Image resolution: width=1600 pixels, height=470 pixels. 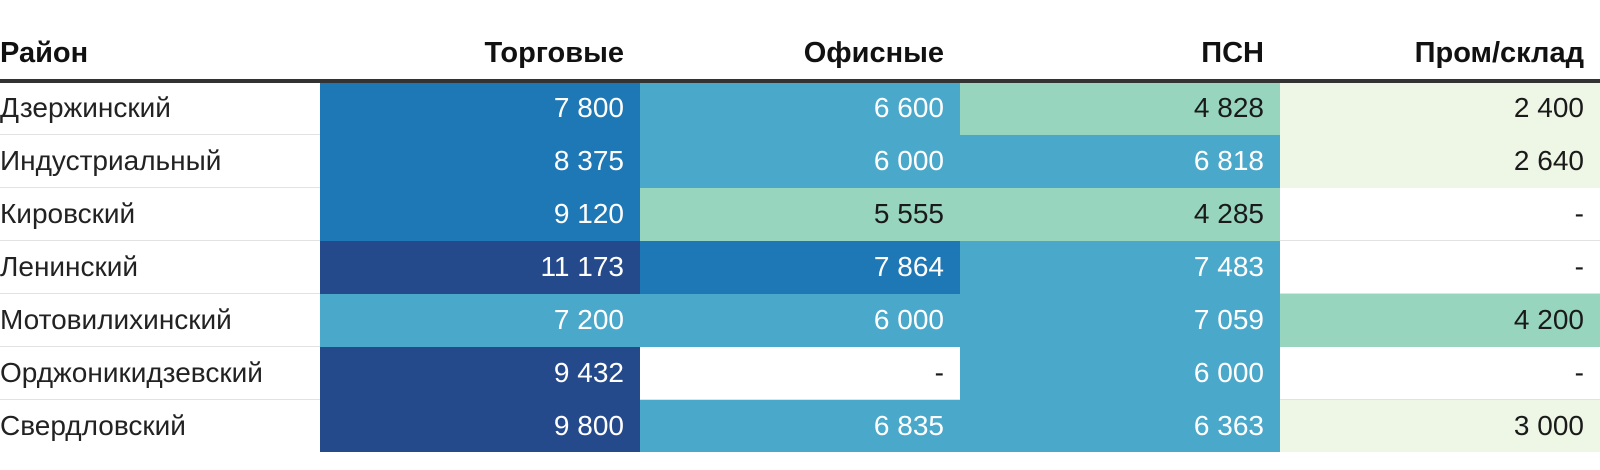 I want to click on cell-office: 6 835, so click(x=800, y=425).